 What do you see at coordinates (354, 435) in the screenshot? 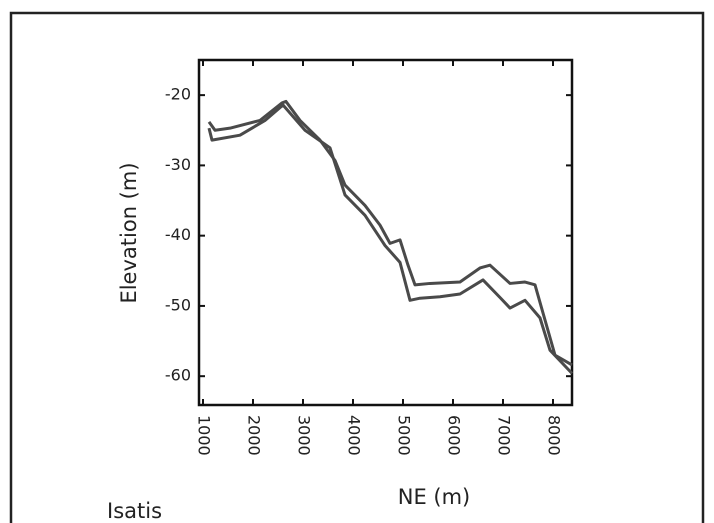
I see `x-tick-label: 4000` at bounding box center [354, 435].